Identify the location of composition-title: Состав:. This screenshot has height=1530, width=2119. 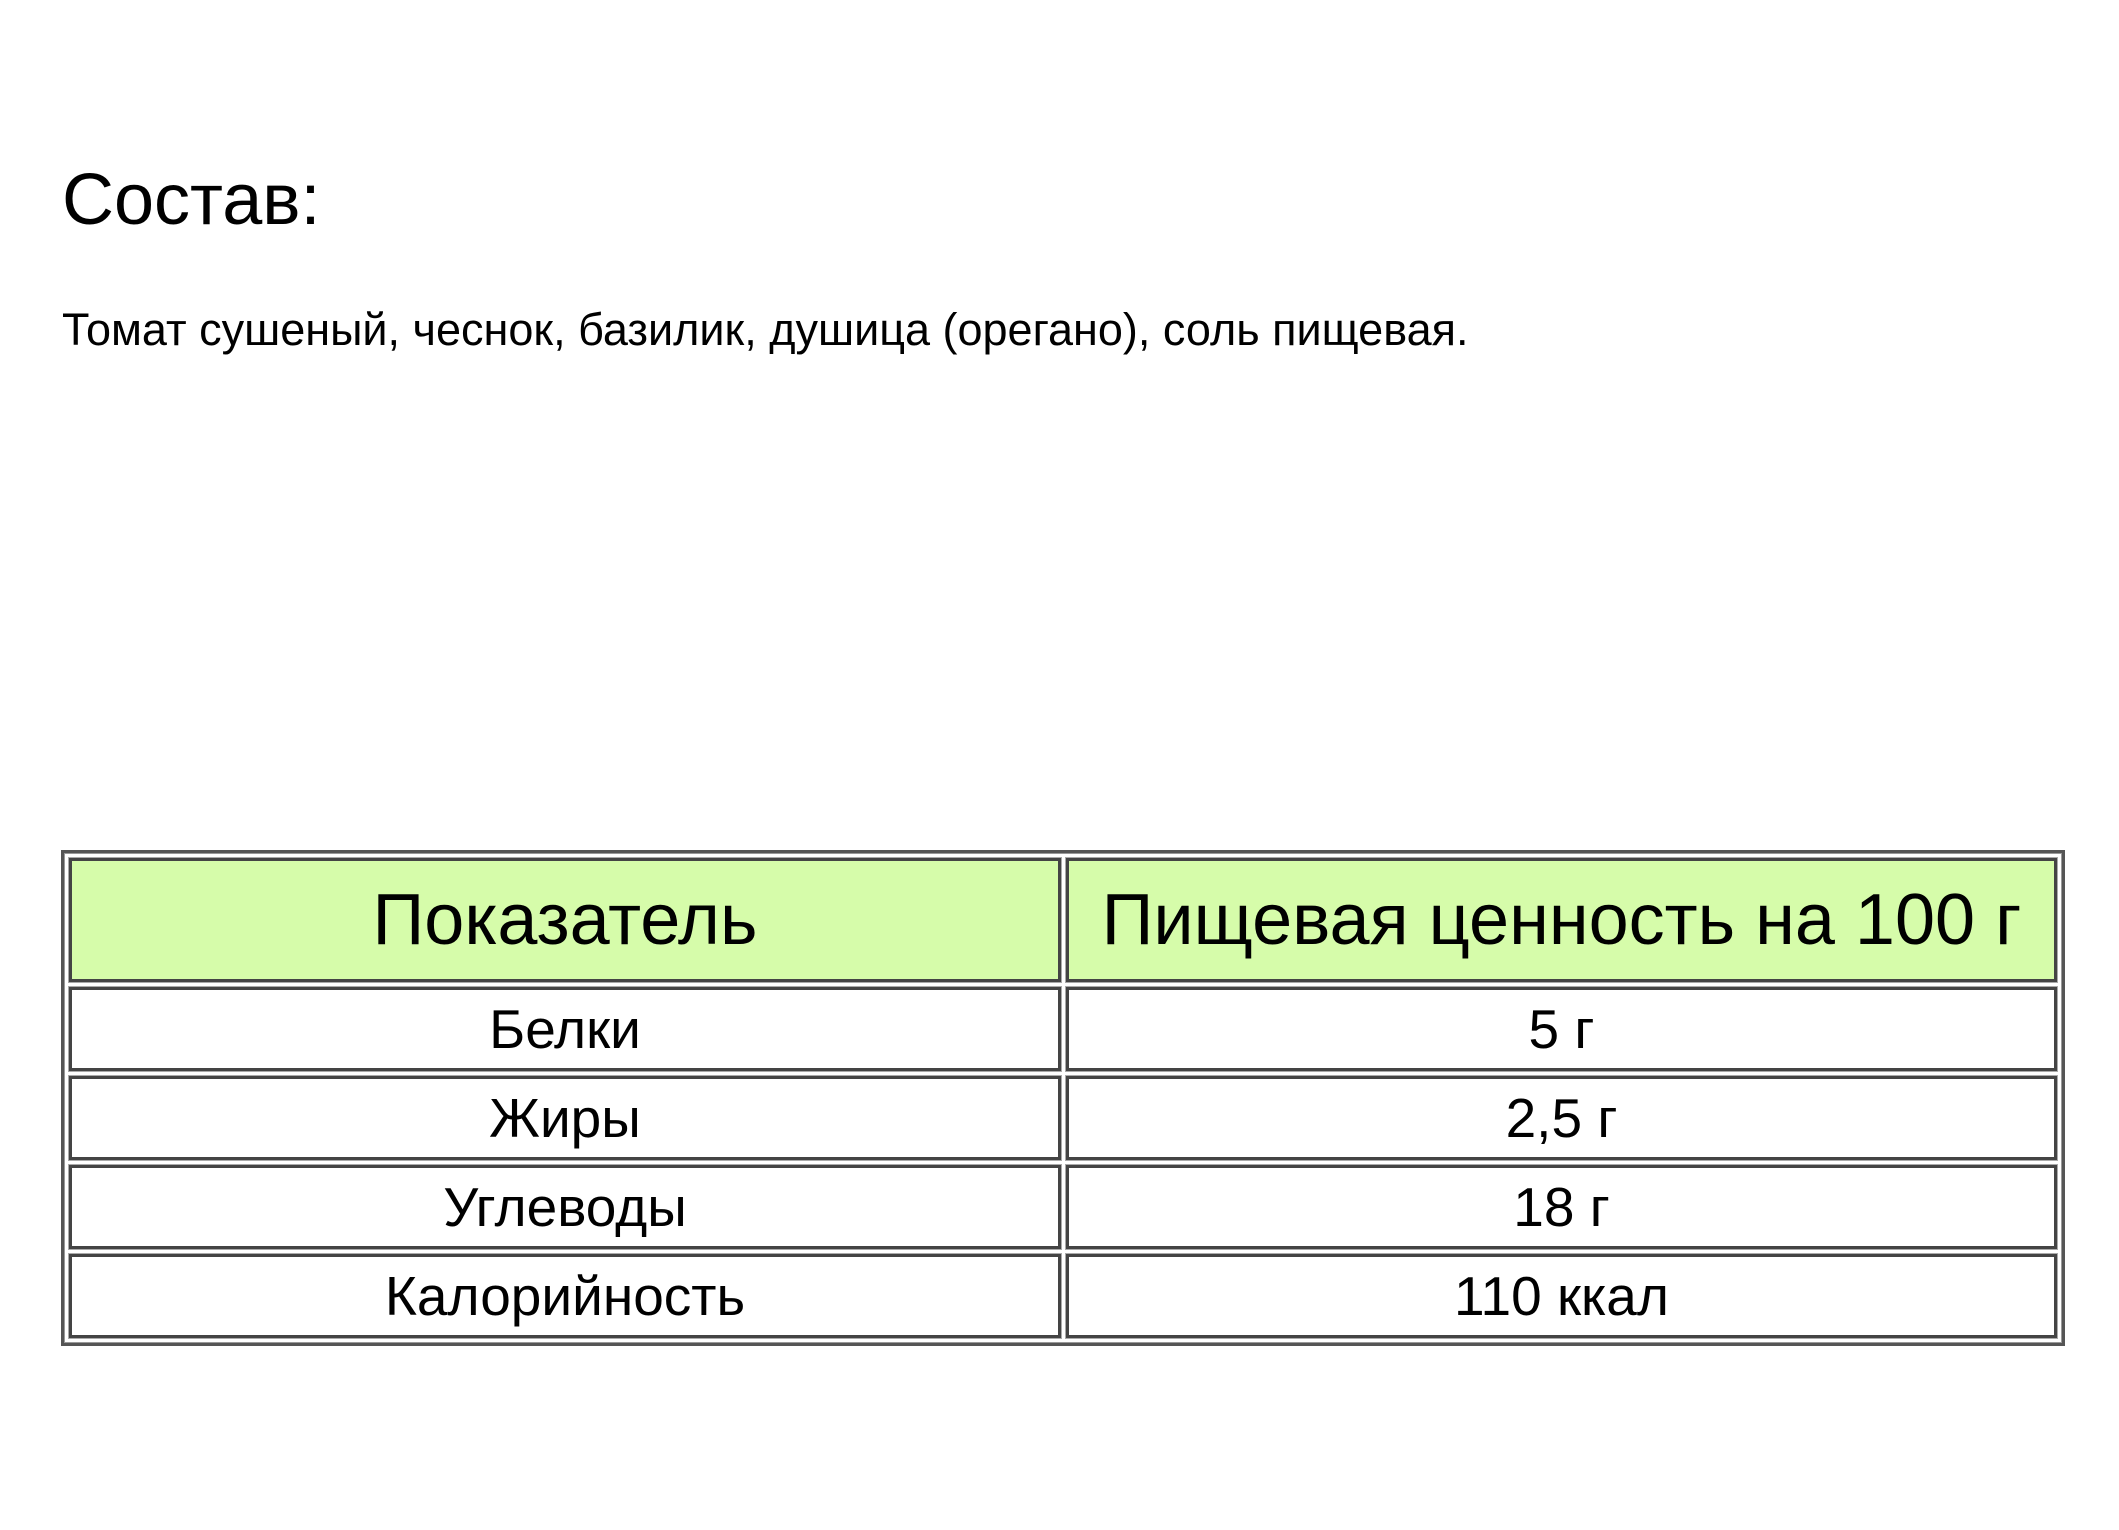
(191, 200).